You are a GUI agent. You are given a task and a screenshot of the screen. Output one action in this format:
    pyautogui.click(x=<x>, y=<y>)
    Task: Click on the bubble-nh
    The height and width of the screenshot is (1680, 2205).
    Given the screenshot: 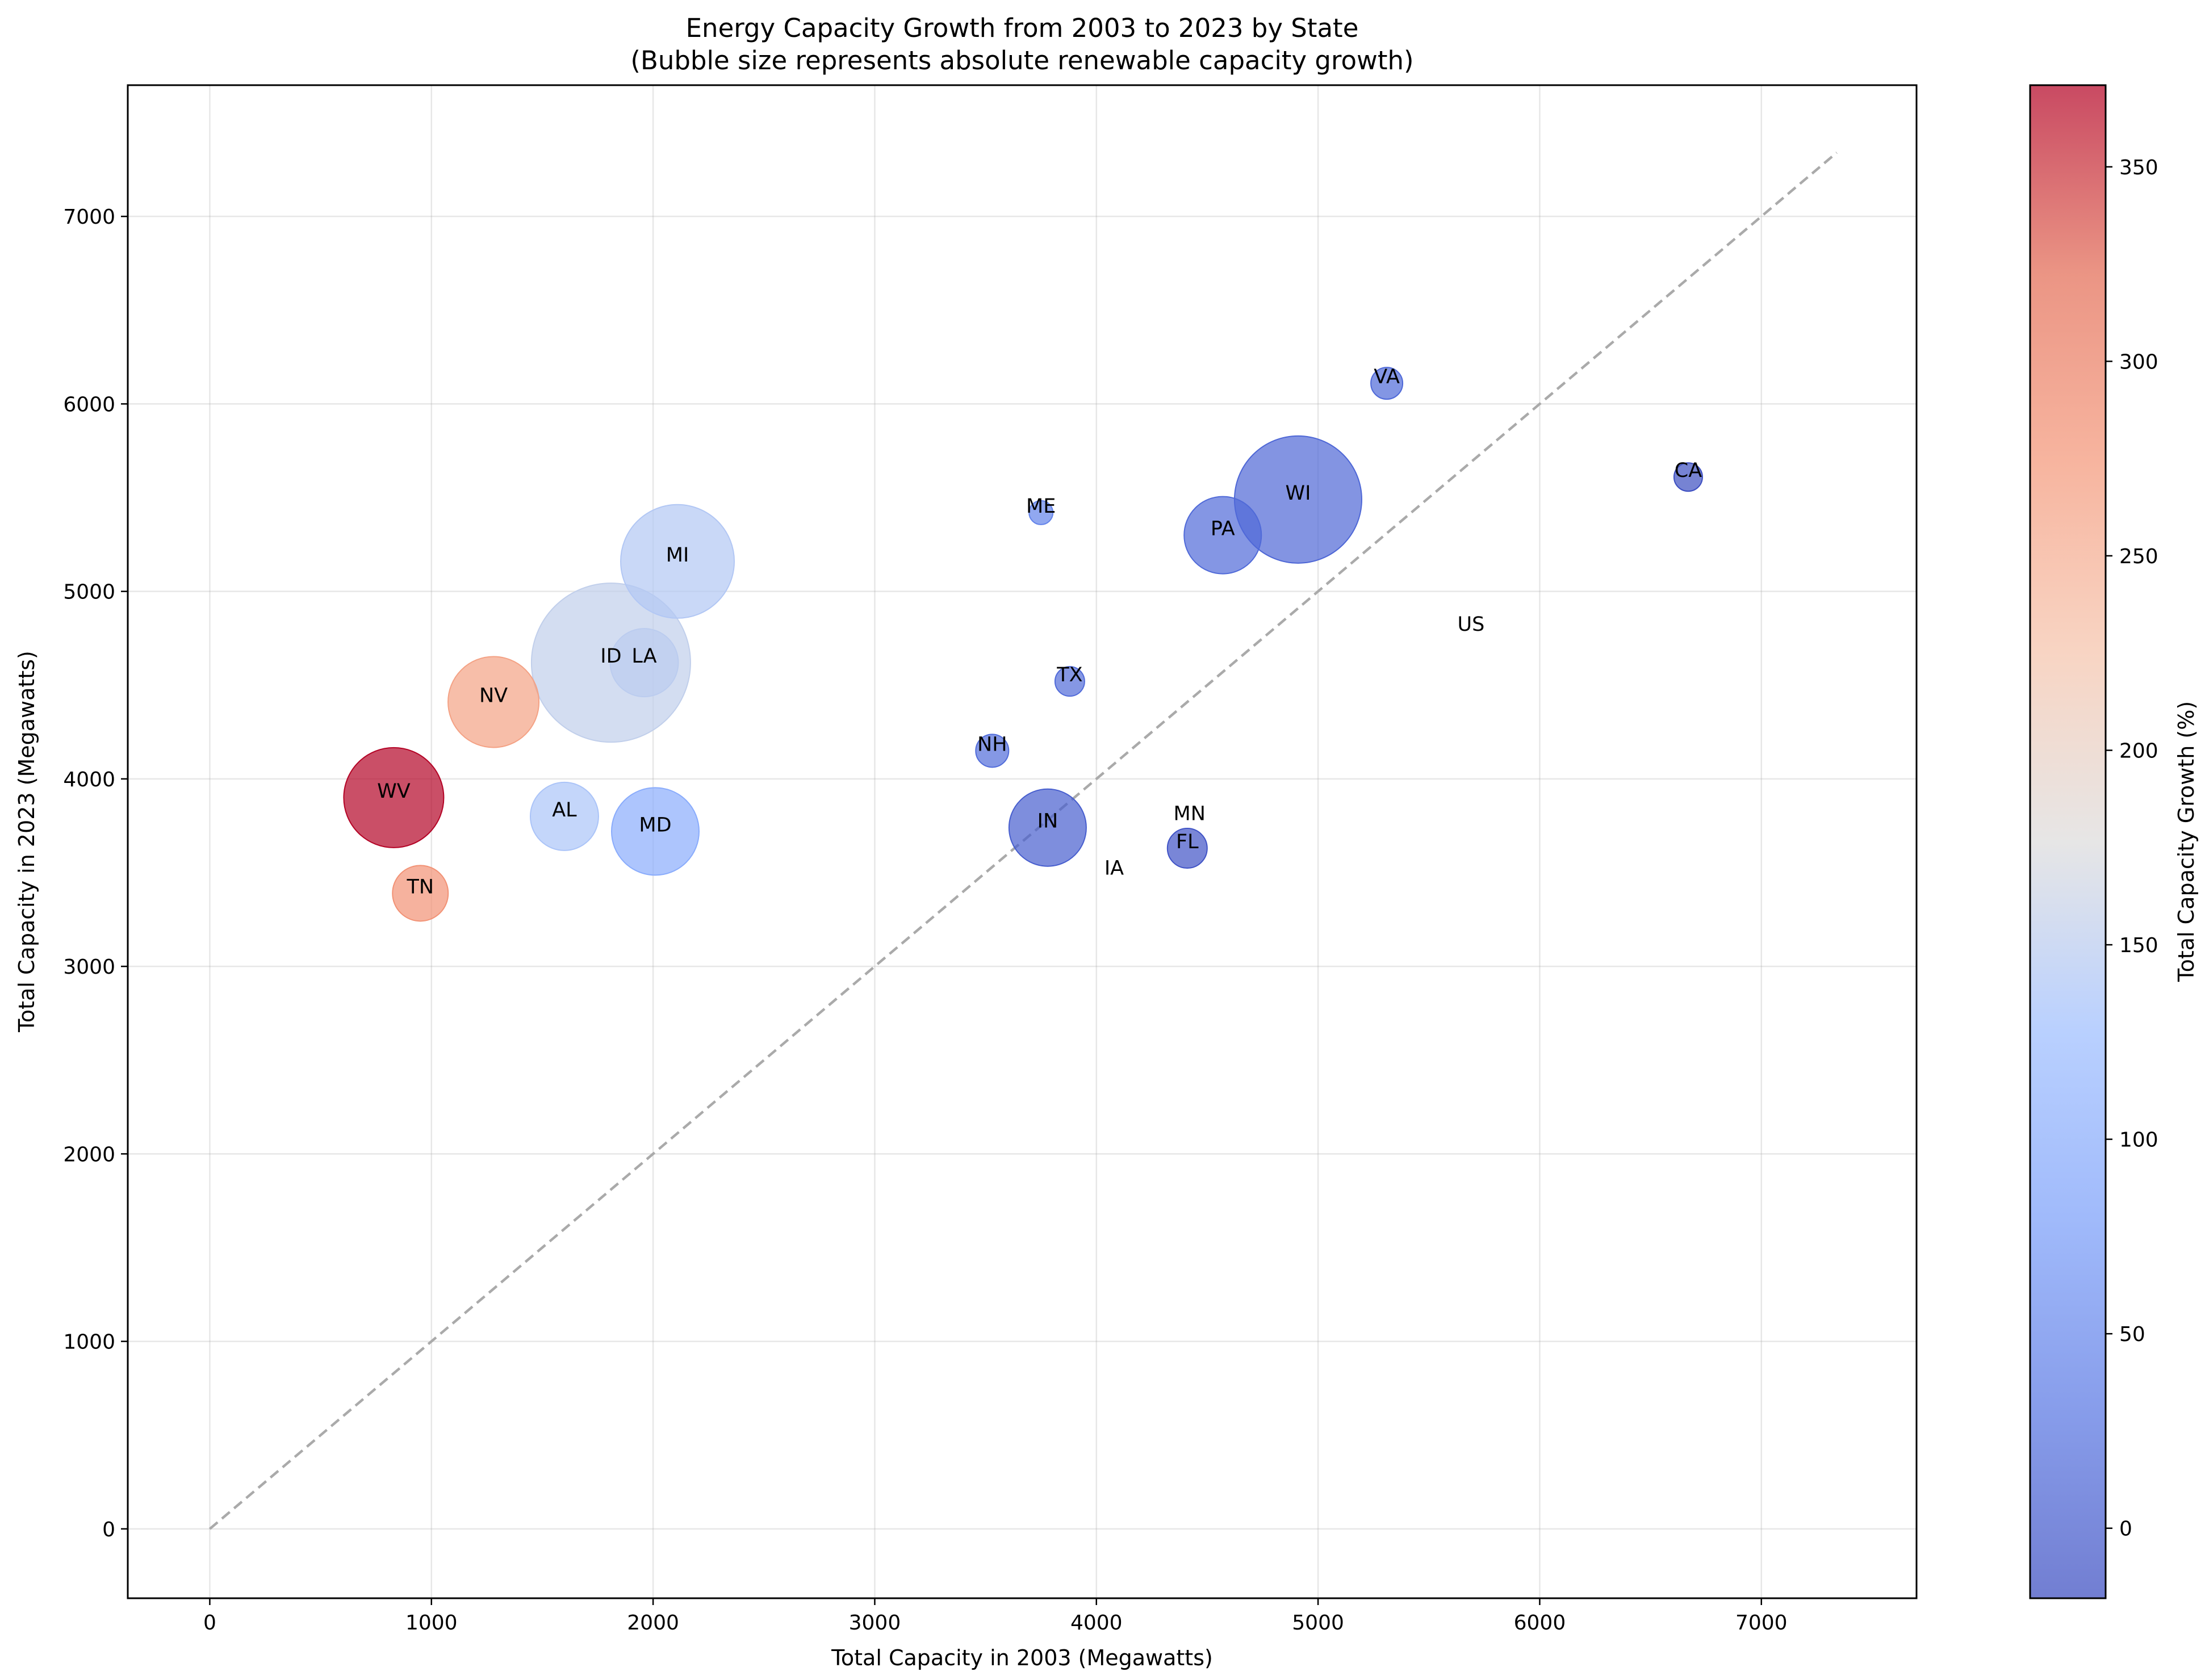 What is the action you would take?
    pyautogui.click(x=992, y=751)
    